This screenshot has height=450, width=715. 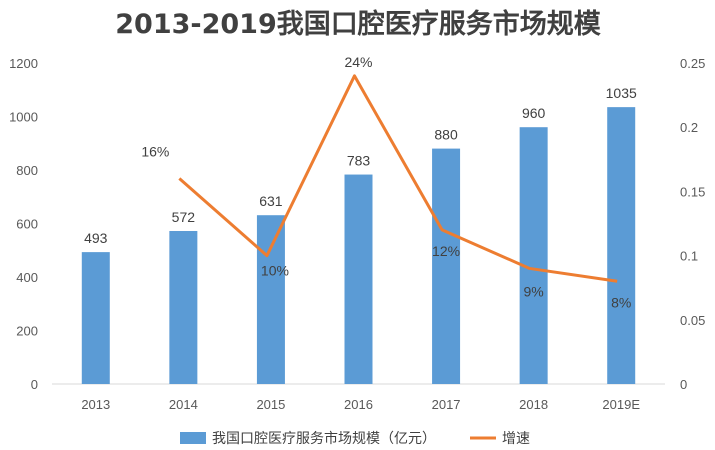 I want to click on legend-bar-swatch, so click(x=193, y=438).